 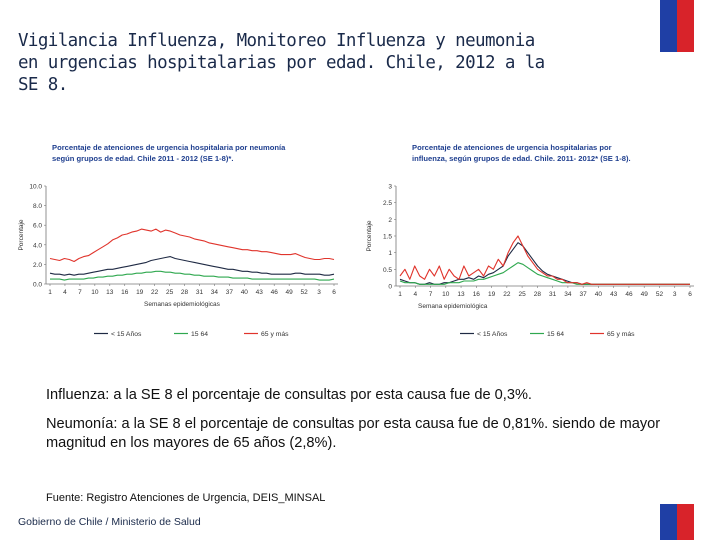 I want to click on y-tick-label: 2.0, so click(x=37, y=265).